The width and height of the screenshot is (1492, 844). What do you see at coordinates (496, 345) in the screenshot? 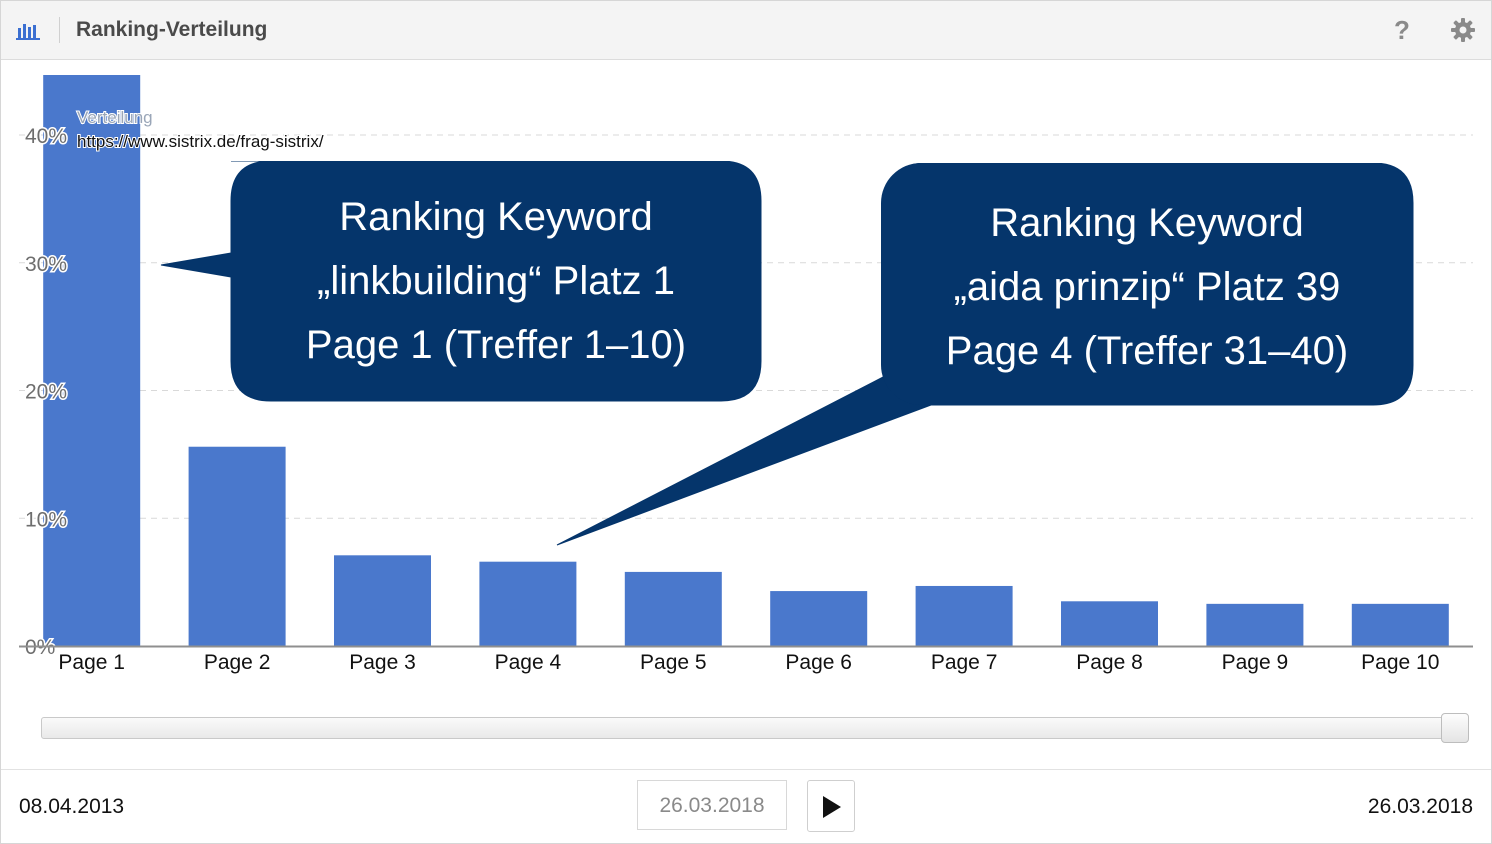
I see `callout-line: Page 1 (Treffer 1–10)` at bounding box center [496, 345].